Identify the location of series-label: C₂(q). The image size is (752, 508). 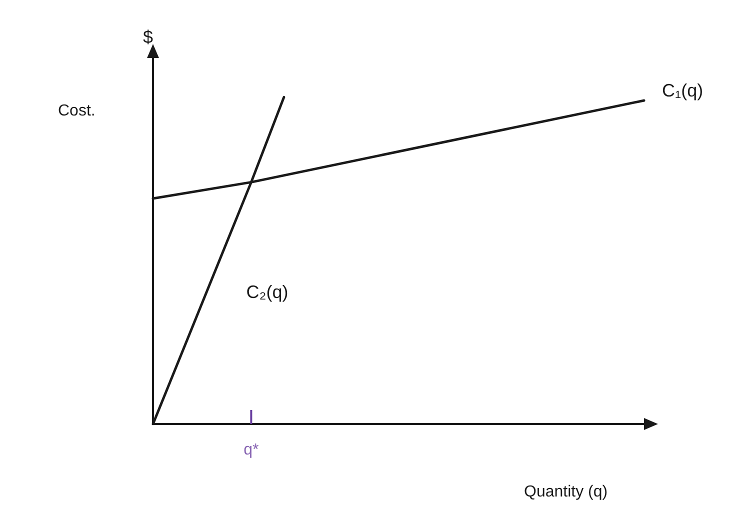
(267, 292).